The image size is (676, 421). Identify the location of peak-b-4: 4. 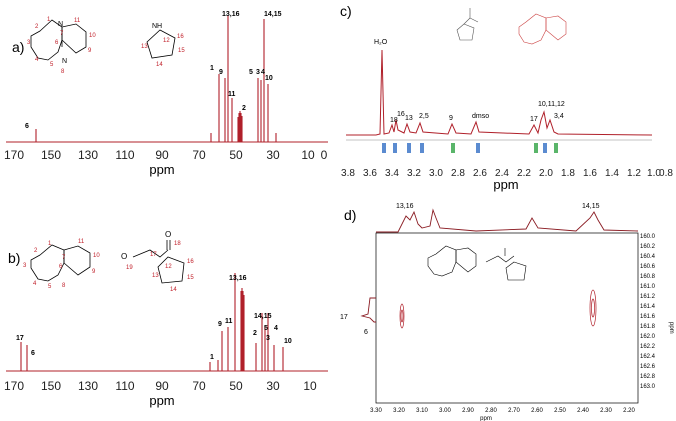
(276, 328).